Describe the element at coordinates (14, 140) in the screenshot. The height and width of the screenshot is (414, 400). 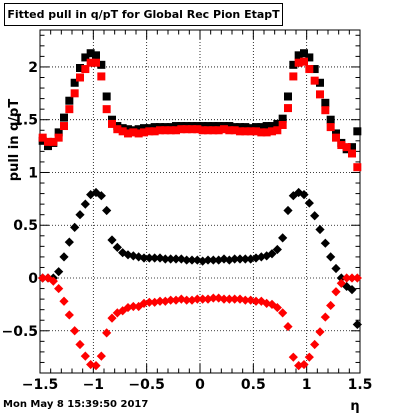
I see `y-axis-label: pull in q/pT` at that location.